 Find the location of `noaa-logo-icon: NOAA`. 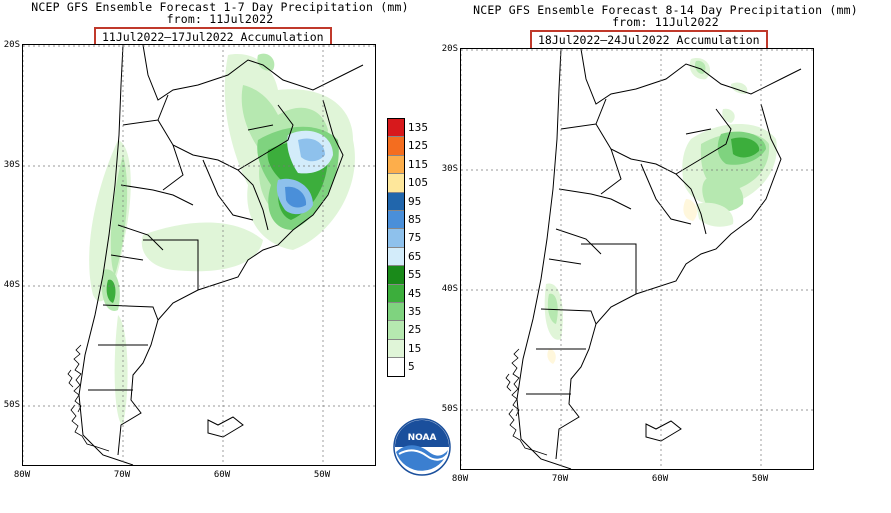

noaa-logo-icon: NOAA is located at coordinates (422, 447).